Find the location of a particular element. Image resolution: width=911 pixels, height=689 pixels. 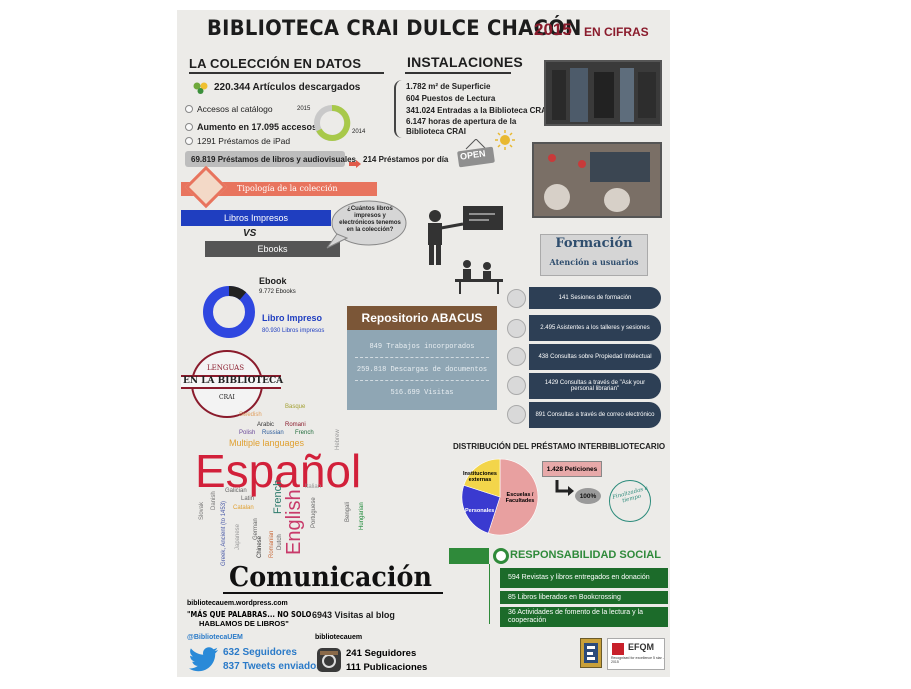

responsabilidad-title: RESPONSABILIDAD SOCIAL is located at coordinates (585, 555).